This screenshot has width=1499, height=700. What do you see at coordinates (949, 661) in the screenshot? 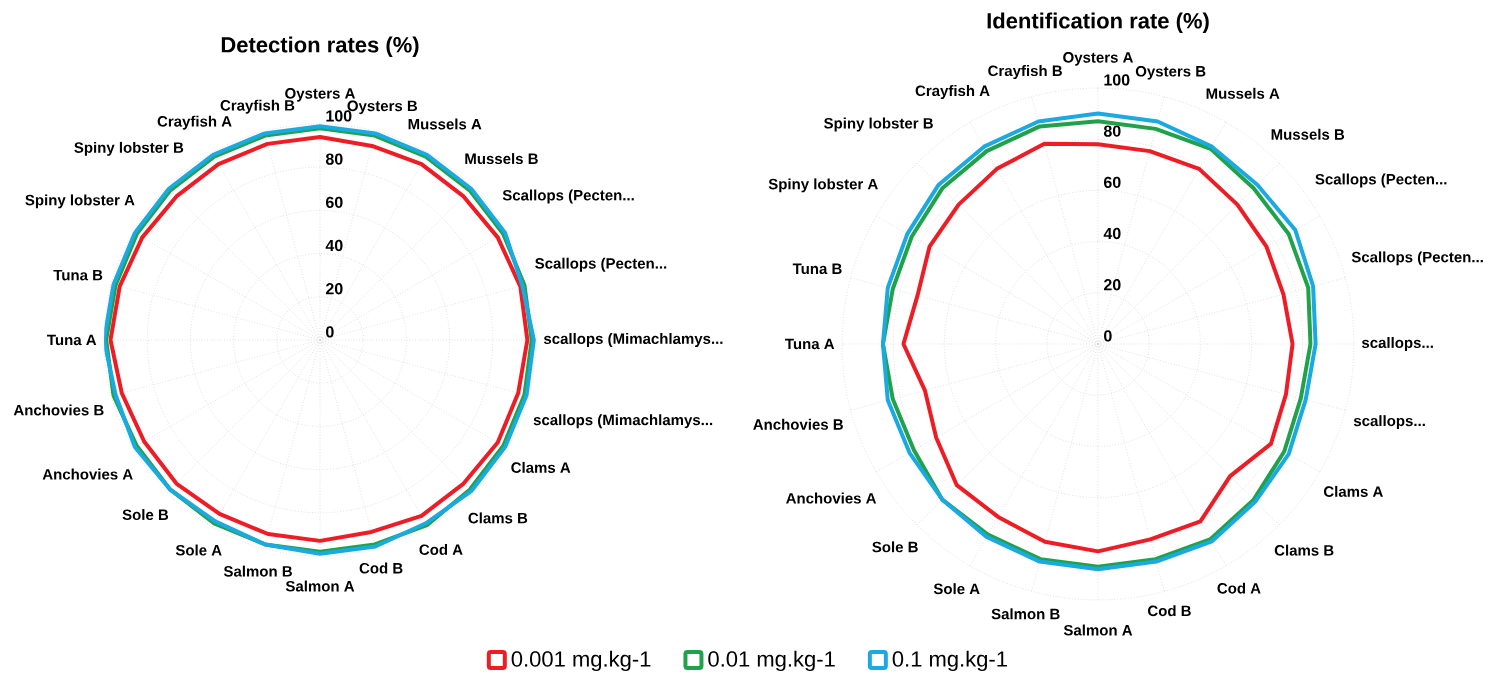
I see `legend-label: 0.1 mg.kg-1` at bounding box center [949, 661].